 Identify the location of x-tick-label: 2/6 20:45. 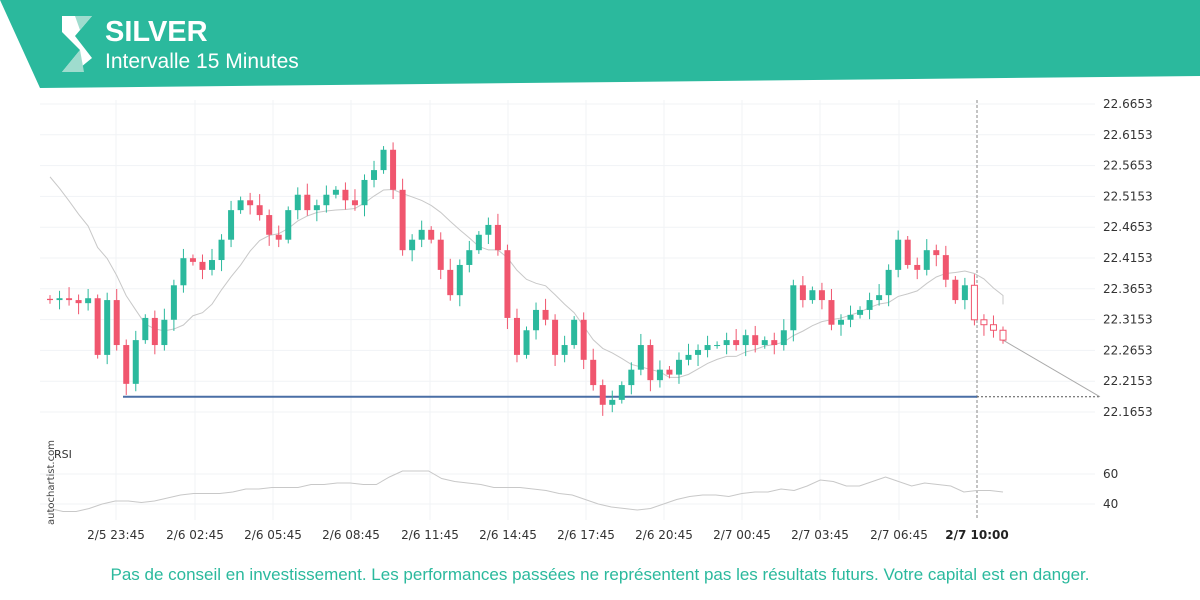
(664, 535).